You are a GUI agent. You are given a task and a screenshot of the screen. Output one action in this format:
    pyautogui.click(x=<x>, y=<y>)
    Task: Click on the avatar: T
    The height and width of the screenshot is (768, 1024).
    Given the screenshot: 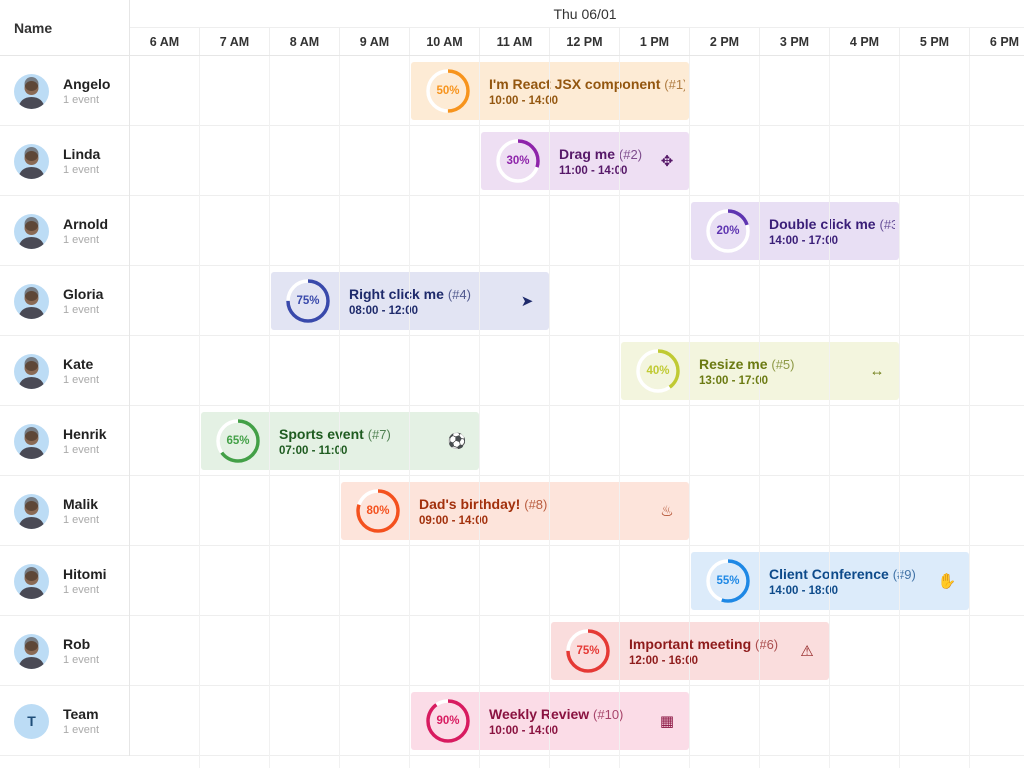 What is the action you would take?
    pyautogui.click(x=31, y=721)
    